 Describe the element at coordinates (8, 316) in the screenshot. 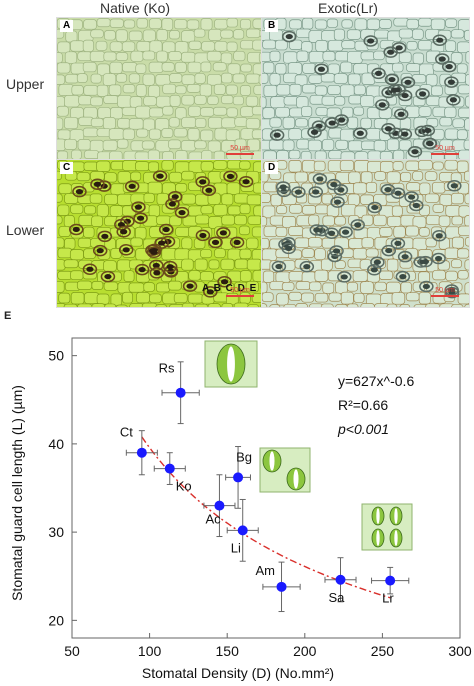

I see `panel-letter-e: E` at that location.